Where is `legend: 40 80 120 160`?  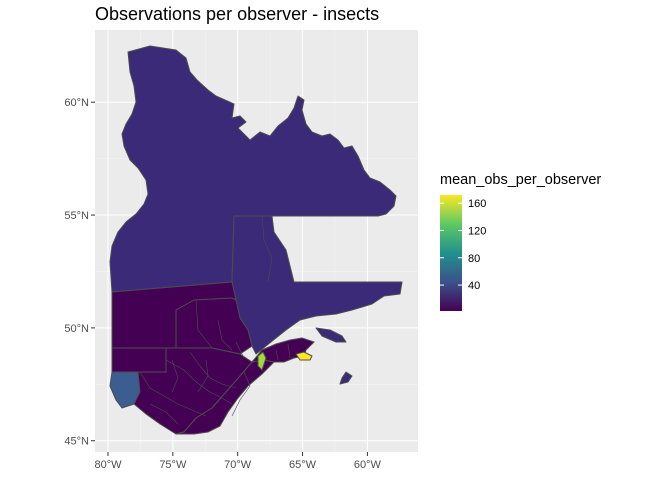 legend: 40 80 120 160 is located at coordinates (463, 253).